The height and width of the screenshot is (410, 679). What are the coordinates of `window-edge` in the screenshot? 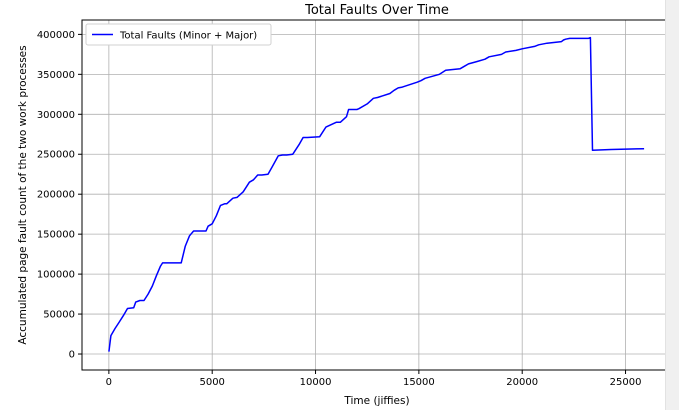 It's located at (672, 205).